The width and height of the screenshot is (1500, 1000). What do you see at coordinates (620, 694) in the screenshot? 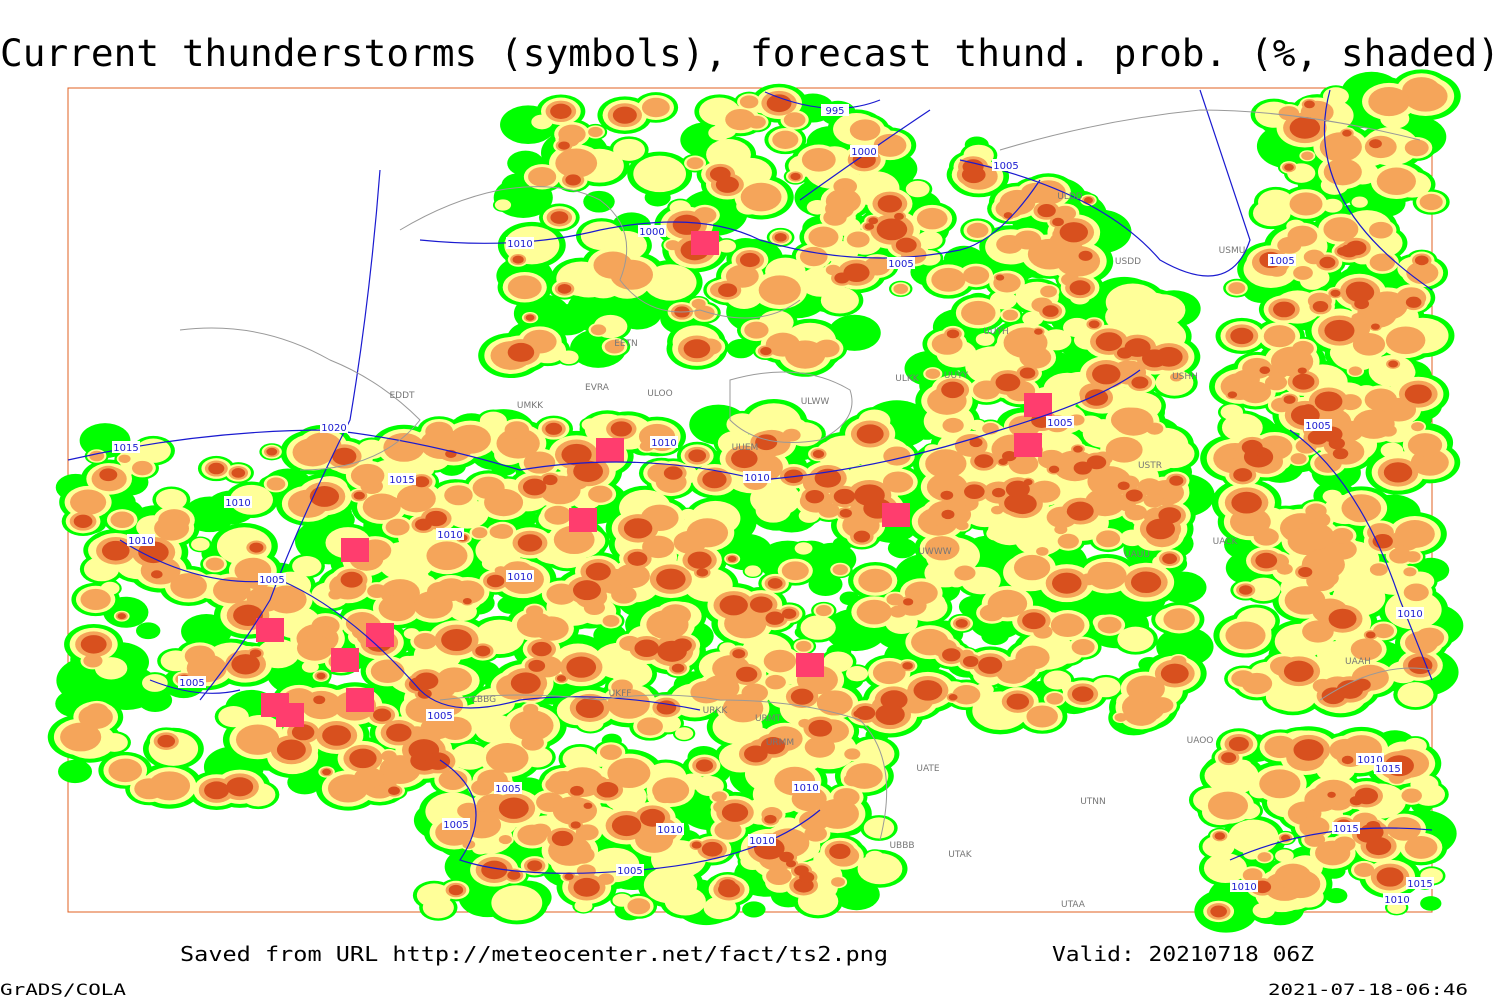
I see `station-code: UKFF` at bounding box center [620, 694].